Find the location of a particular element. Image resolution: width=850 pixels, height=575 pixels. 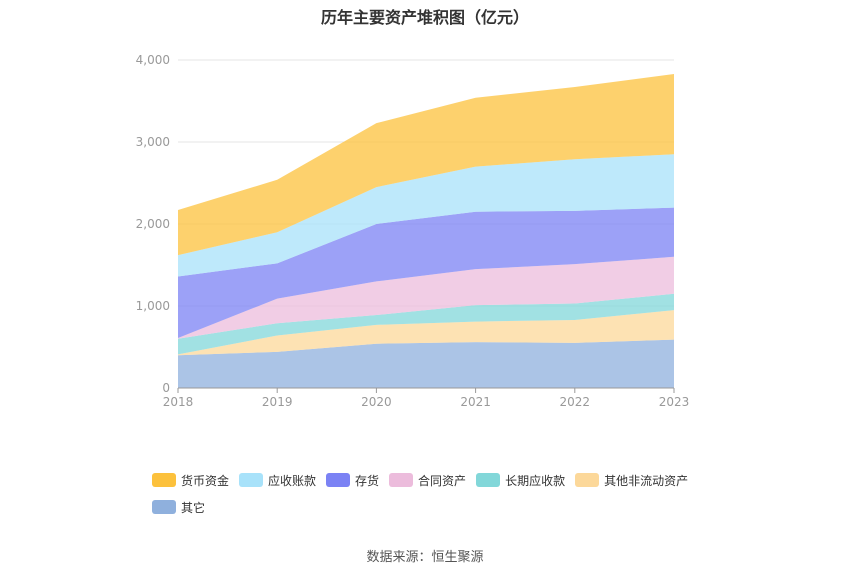

legend-label: 其它 is located at coordinates (193, 507).